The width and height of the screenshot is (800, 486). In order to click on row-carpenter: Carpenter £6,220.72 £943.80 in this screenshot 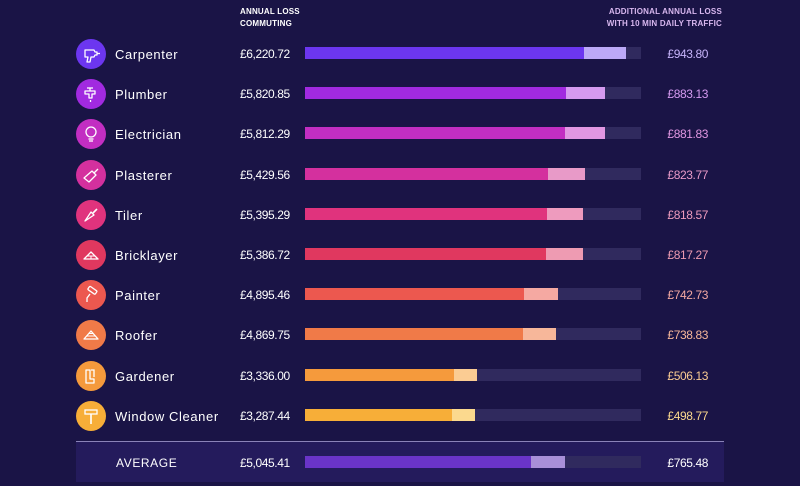, I will do `click(400, 54)`.